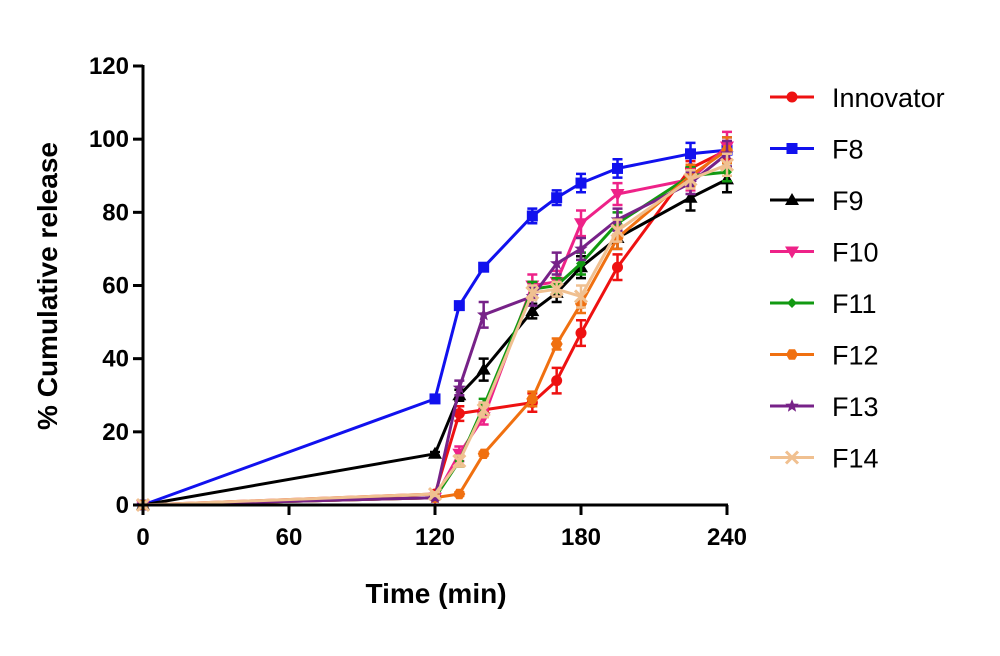 This screenshot has height=656, width=1000. Describe the element at coordinates (727, 537) in the screenshot. I see `x-tick-label: 240` at that location.